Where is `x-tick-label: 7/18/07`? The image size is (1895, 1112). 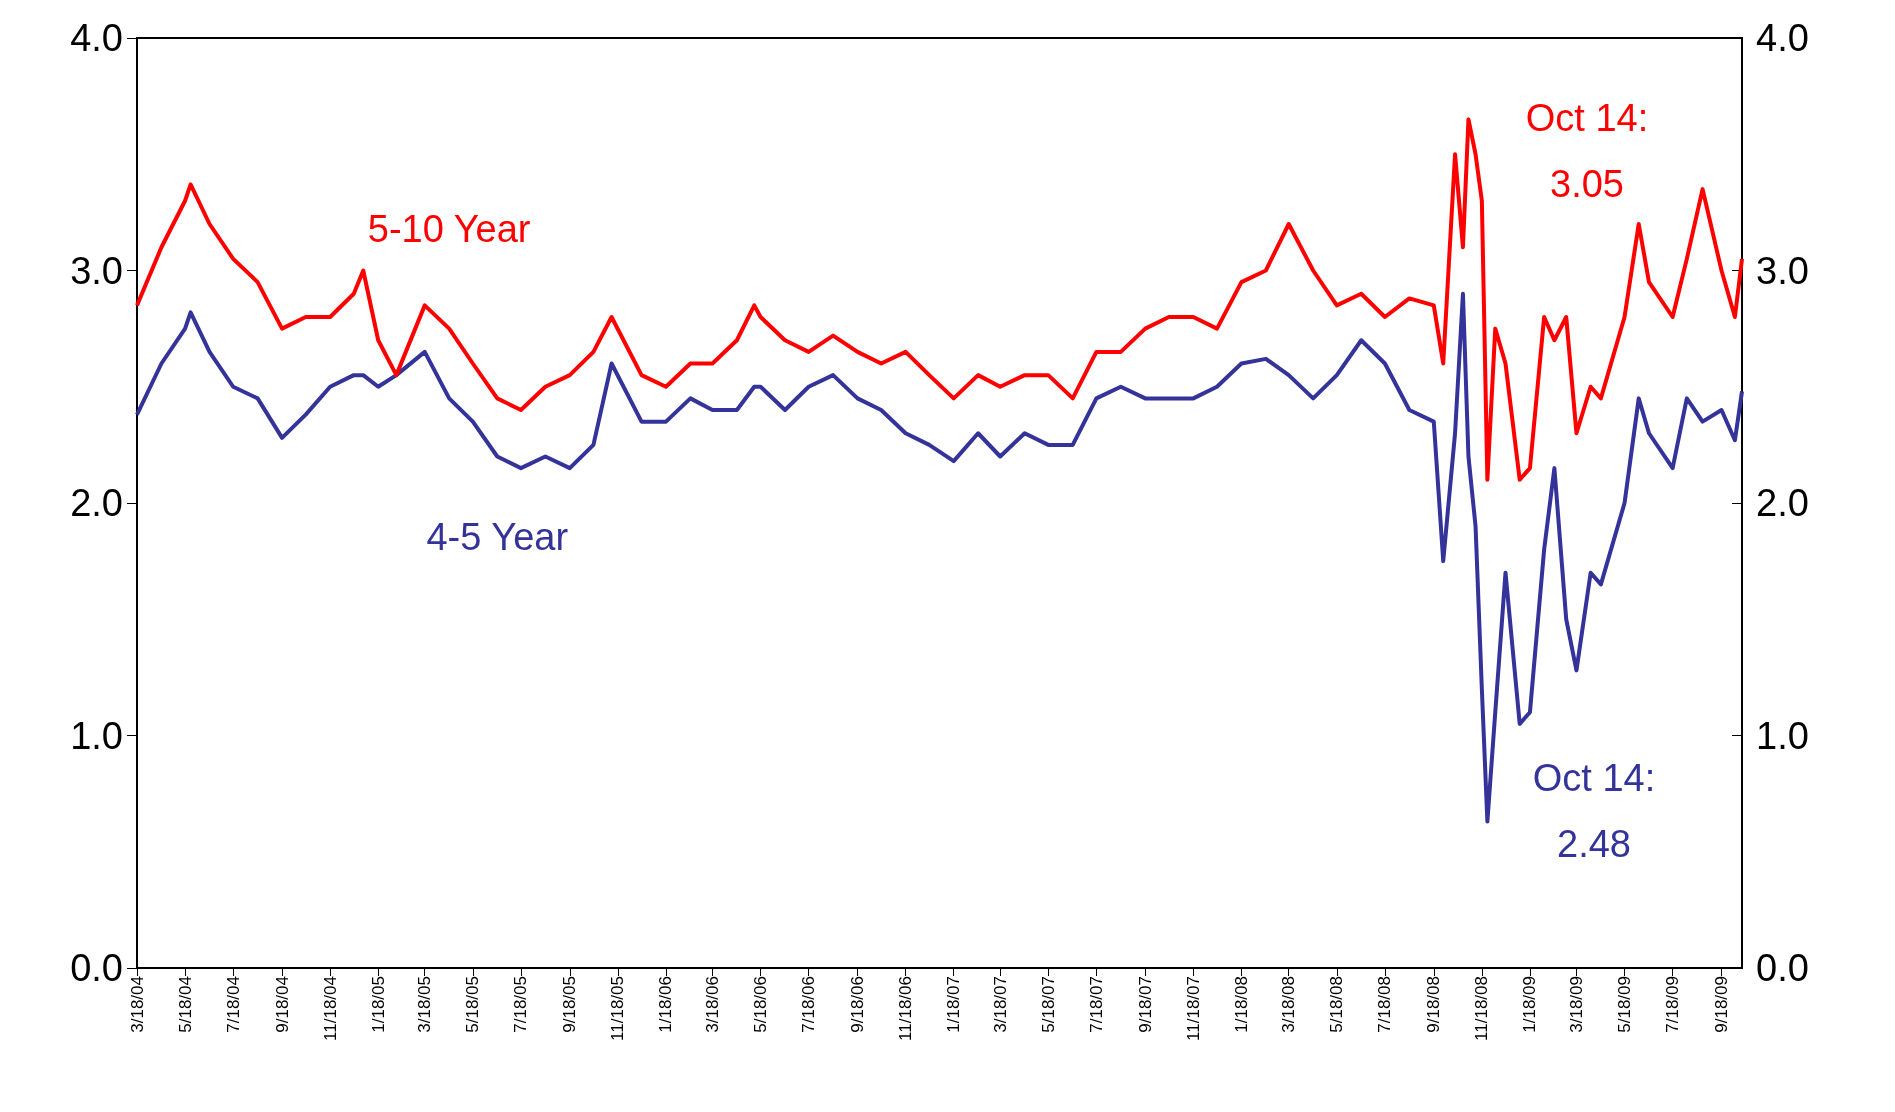 x-tick-label: 7/18/07 is located at coordinates (1096, 1004).